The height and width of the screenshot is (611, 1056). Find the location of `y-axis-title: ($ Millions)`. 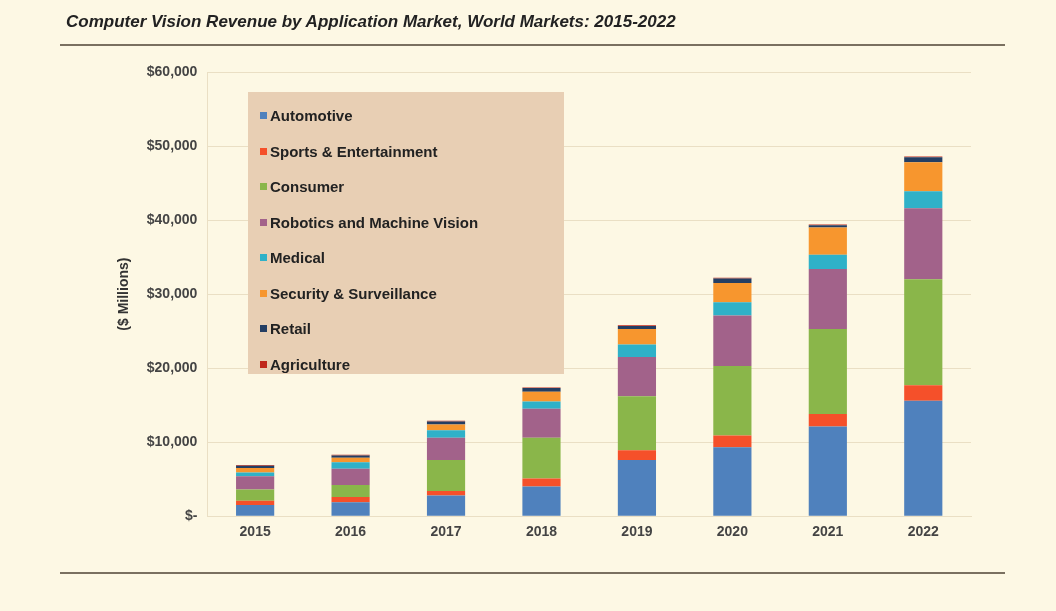

y-axis-title: ($ Millions) is located at coordinates (123, 294).